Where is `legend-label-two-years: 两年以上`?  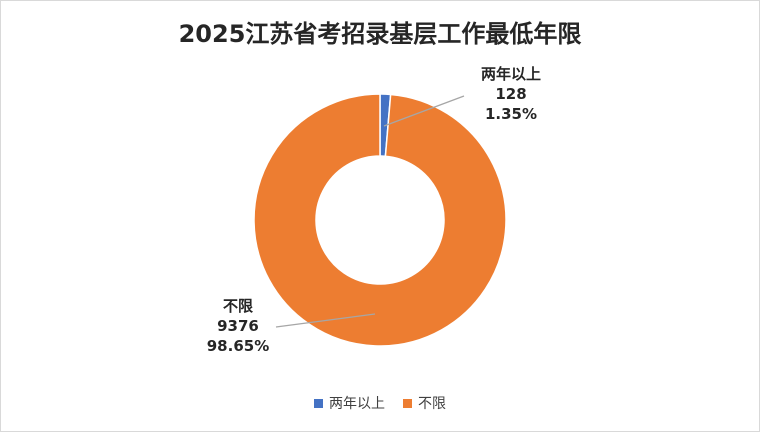
legend-label-two-years: 两年以上 is located at coordinates (357, 404).